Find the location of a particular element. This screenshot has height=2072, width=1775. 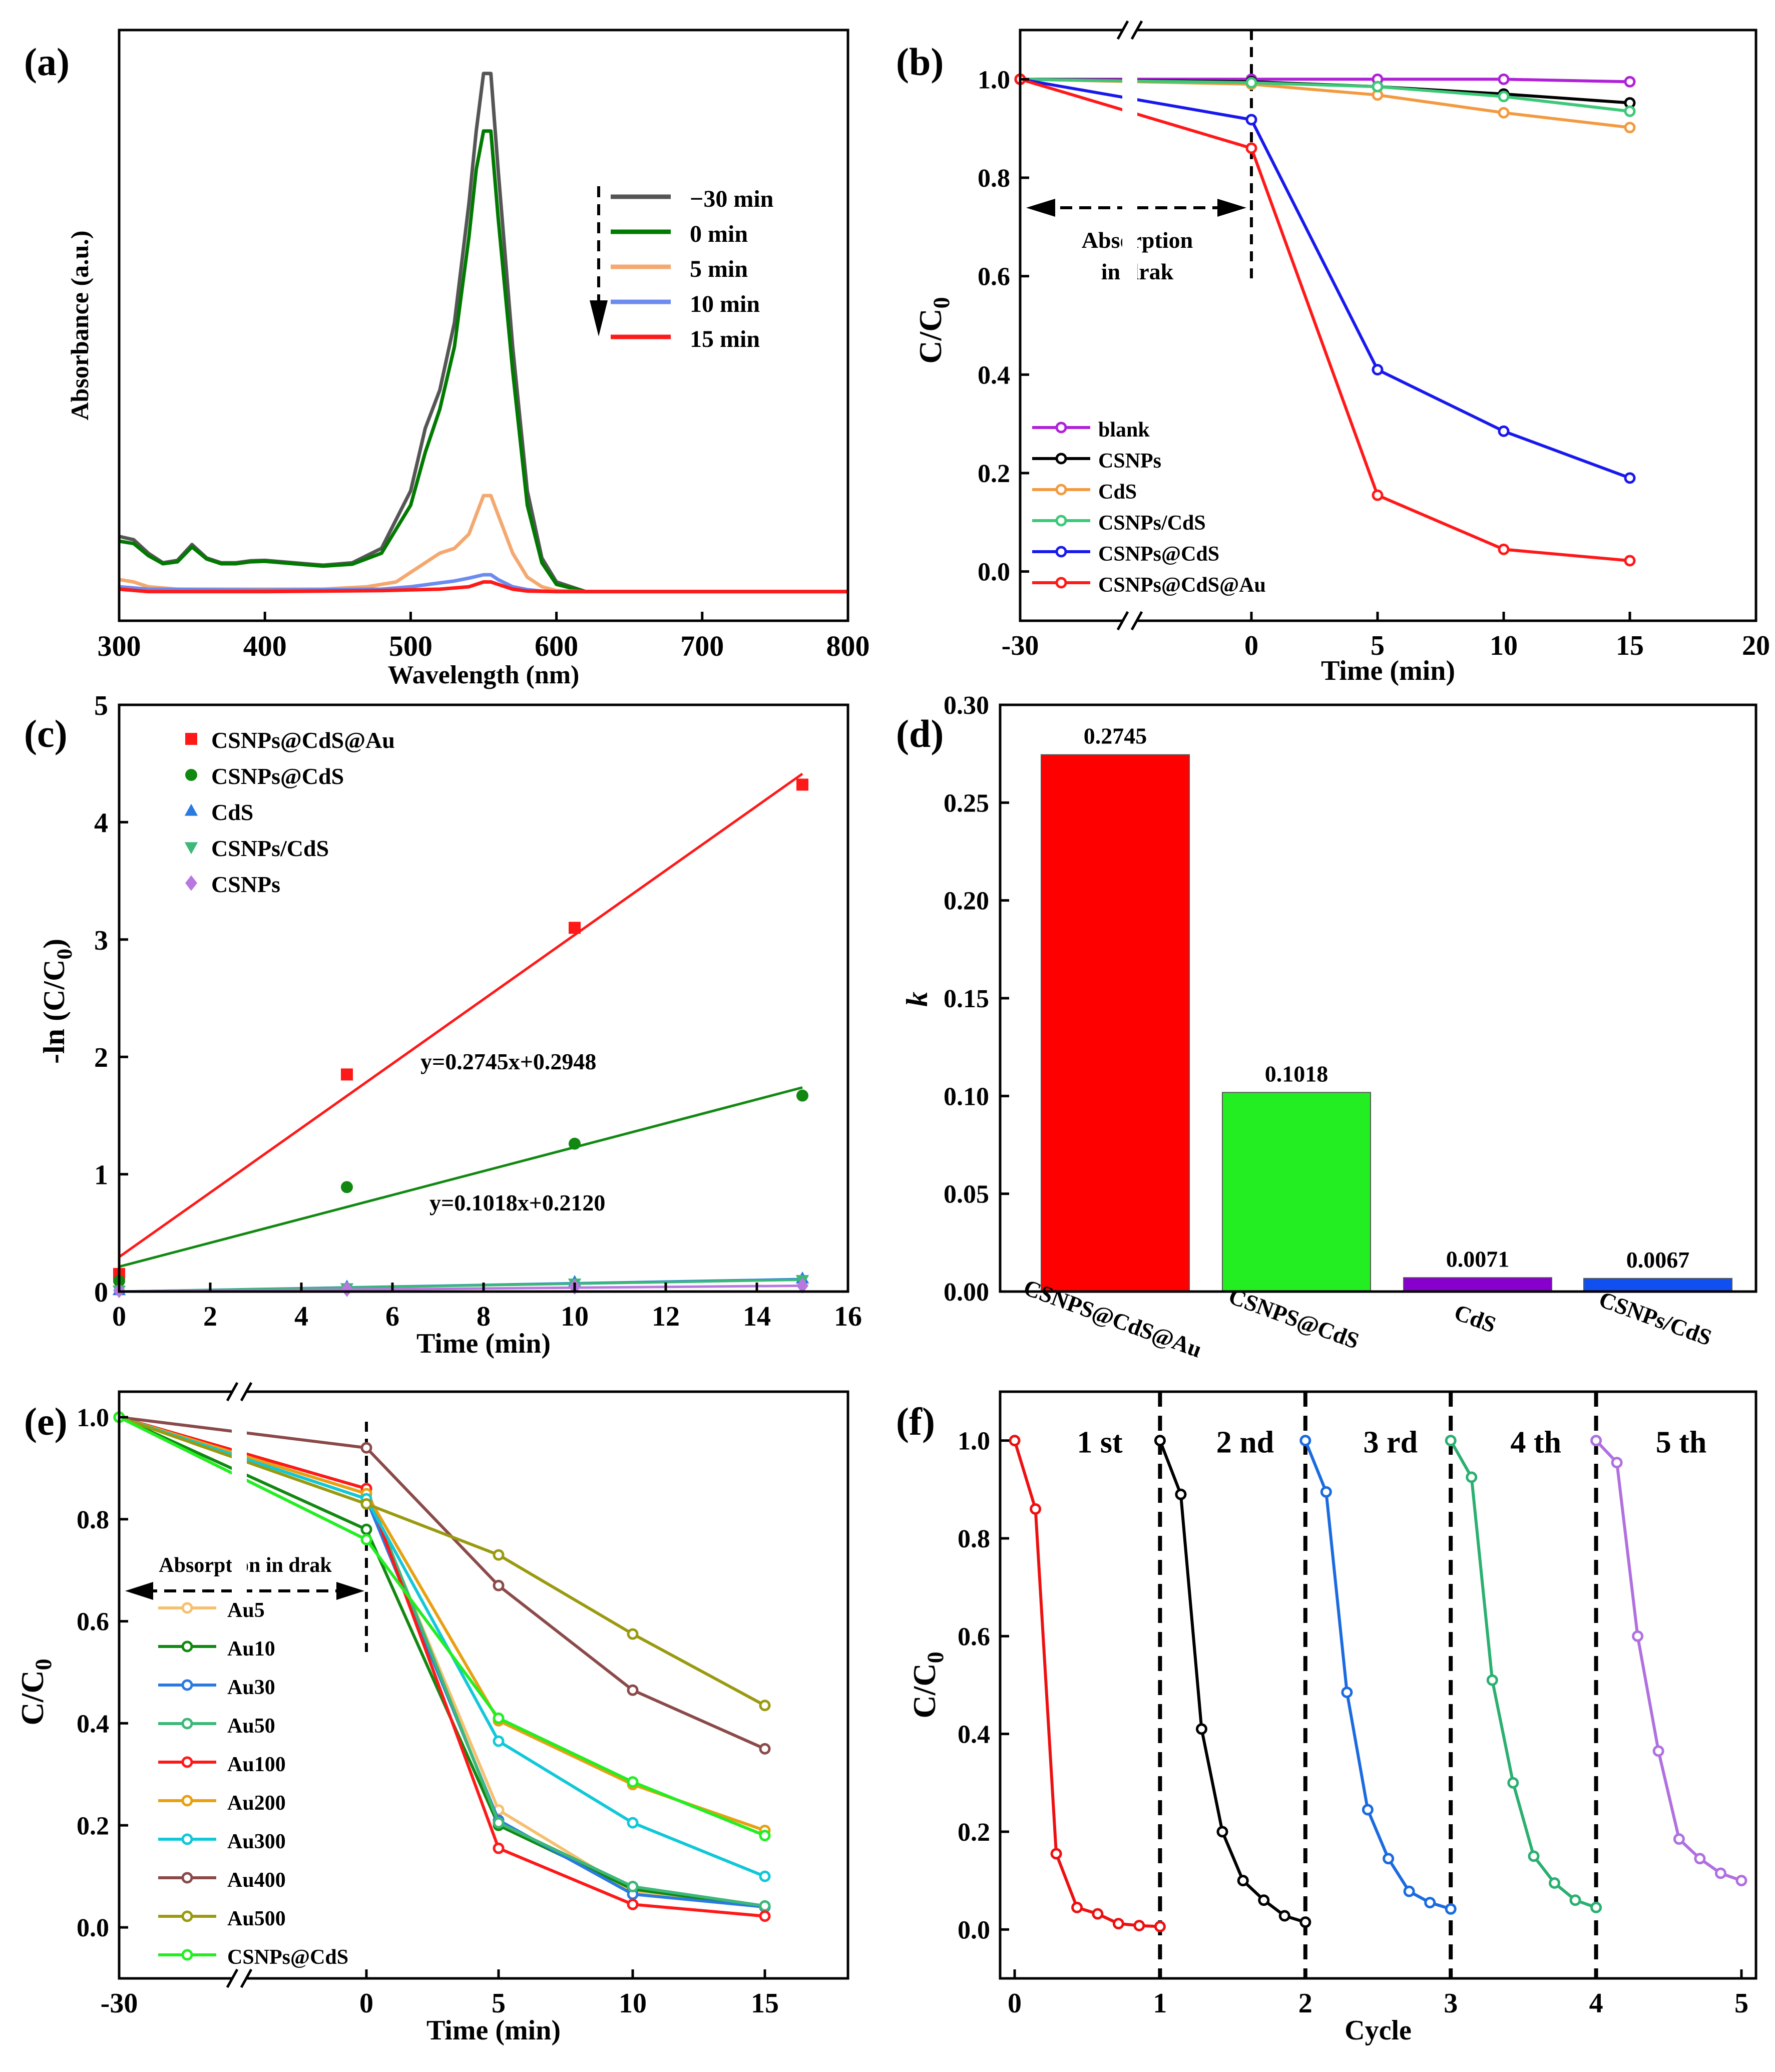

x-tick-label: 15 is located at coordinates (765, 2003).